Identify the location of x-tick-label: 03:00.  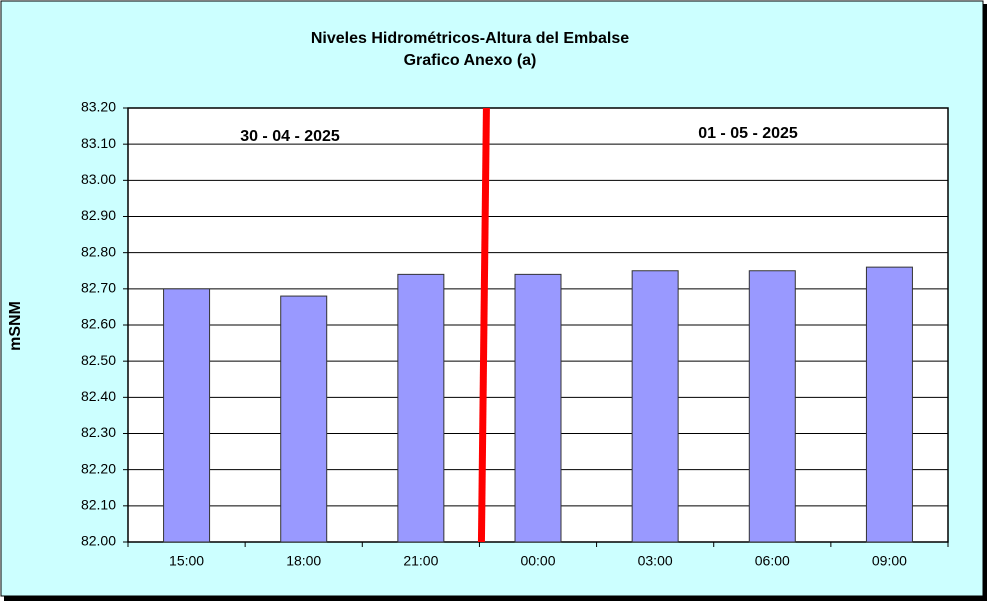
(655, 561).